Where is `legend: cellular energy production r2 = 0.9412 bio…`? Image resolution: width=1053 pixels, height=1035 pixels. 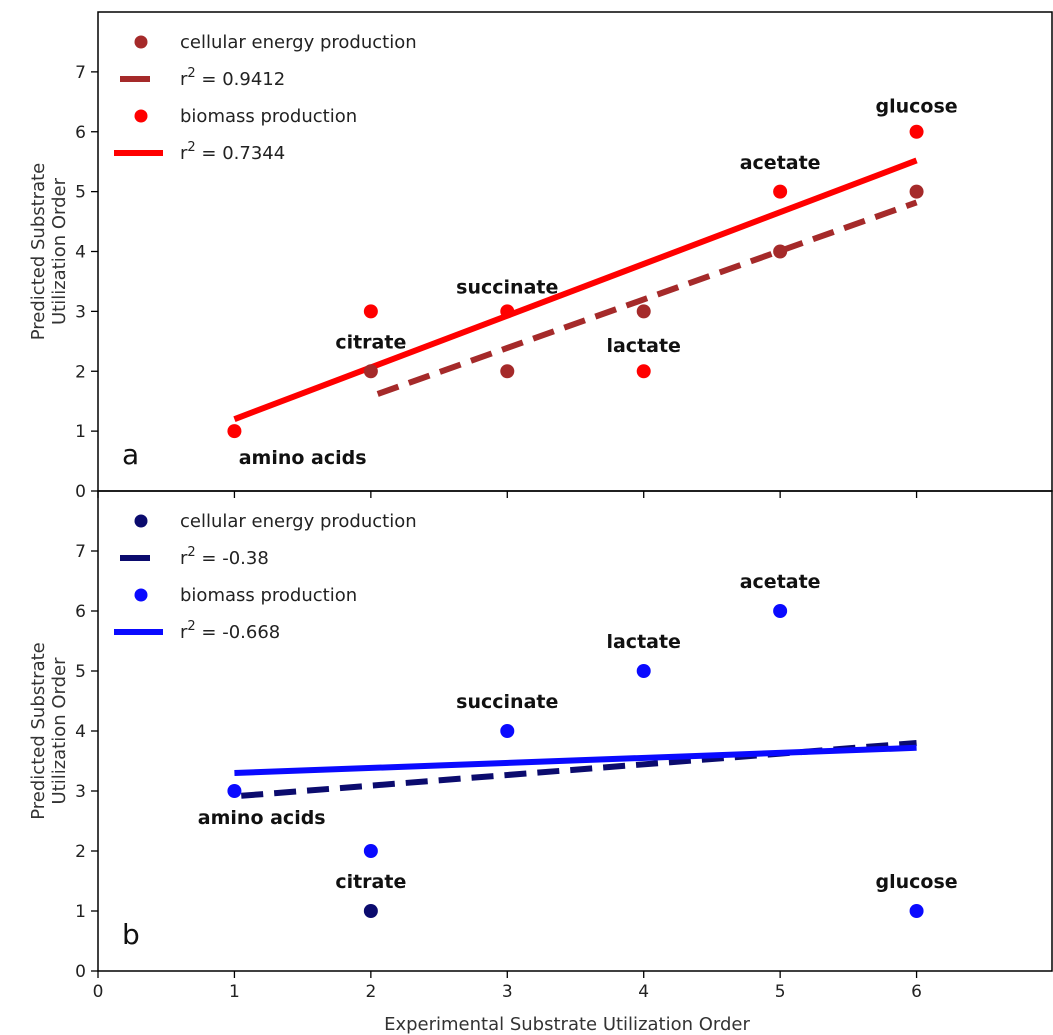
legend: cellular energy production r2 = 0.9412 bio… is located at coordinates (265, 98).